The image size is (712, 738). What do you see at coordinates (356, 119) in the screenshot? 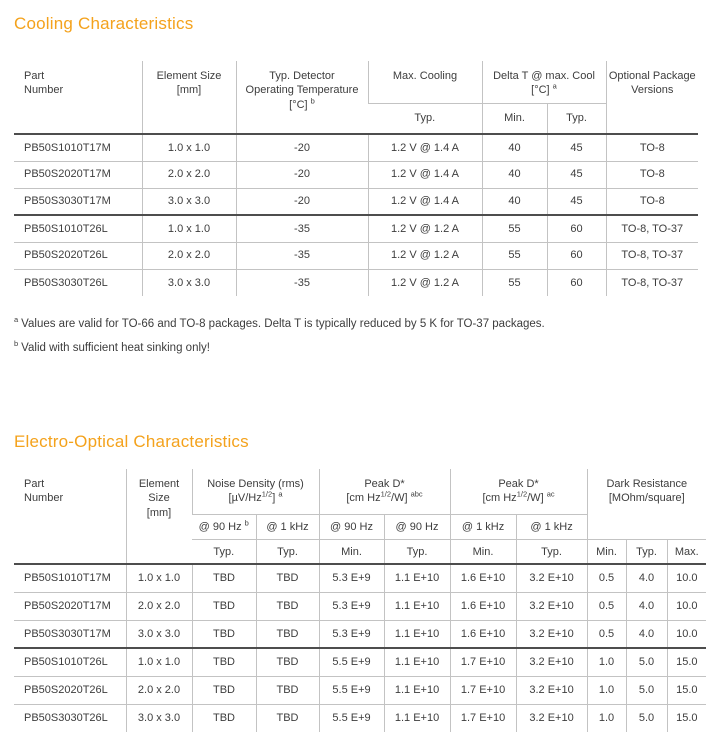
I see `cooling-header-row-2: Typ. Min. Typ.` at bounding box center [356, 119].